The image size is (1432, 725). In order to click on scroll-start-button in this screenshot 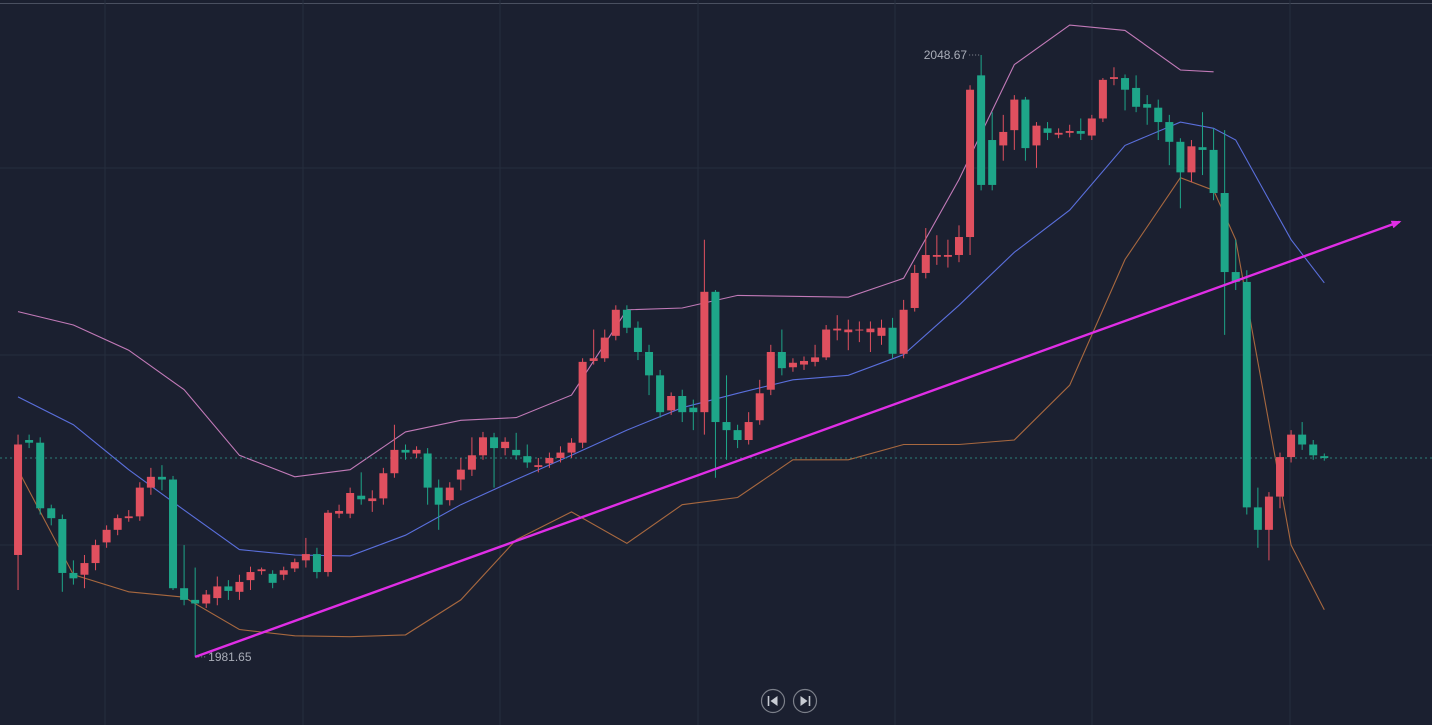, I will do `click(773, 701)`.